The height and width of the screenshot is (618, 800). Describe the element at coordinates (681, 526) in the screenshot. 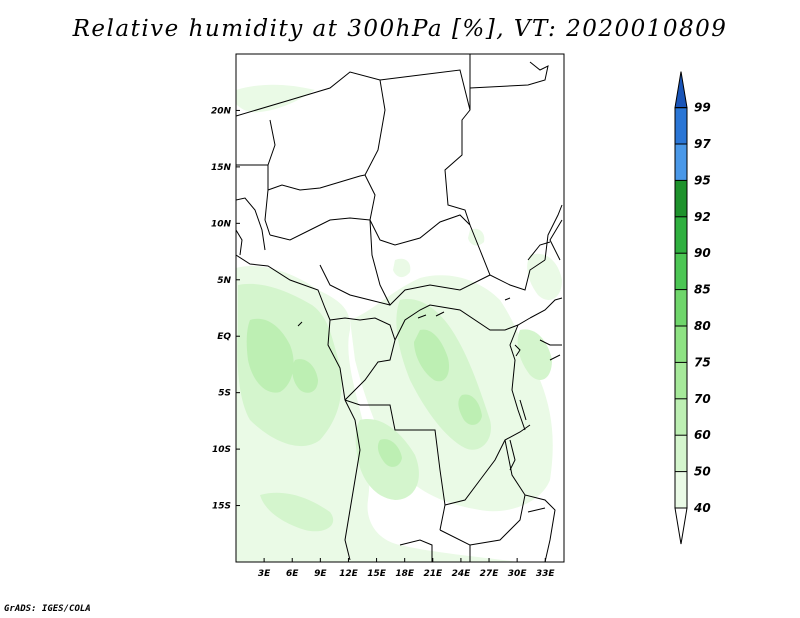

I see `colorbar-lower-arrow` at that location.